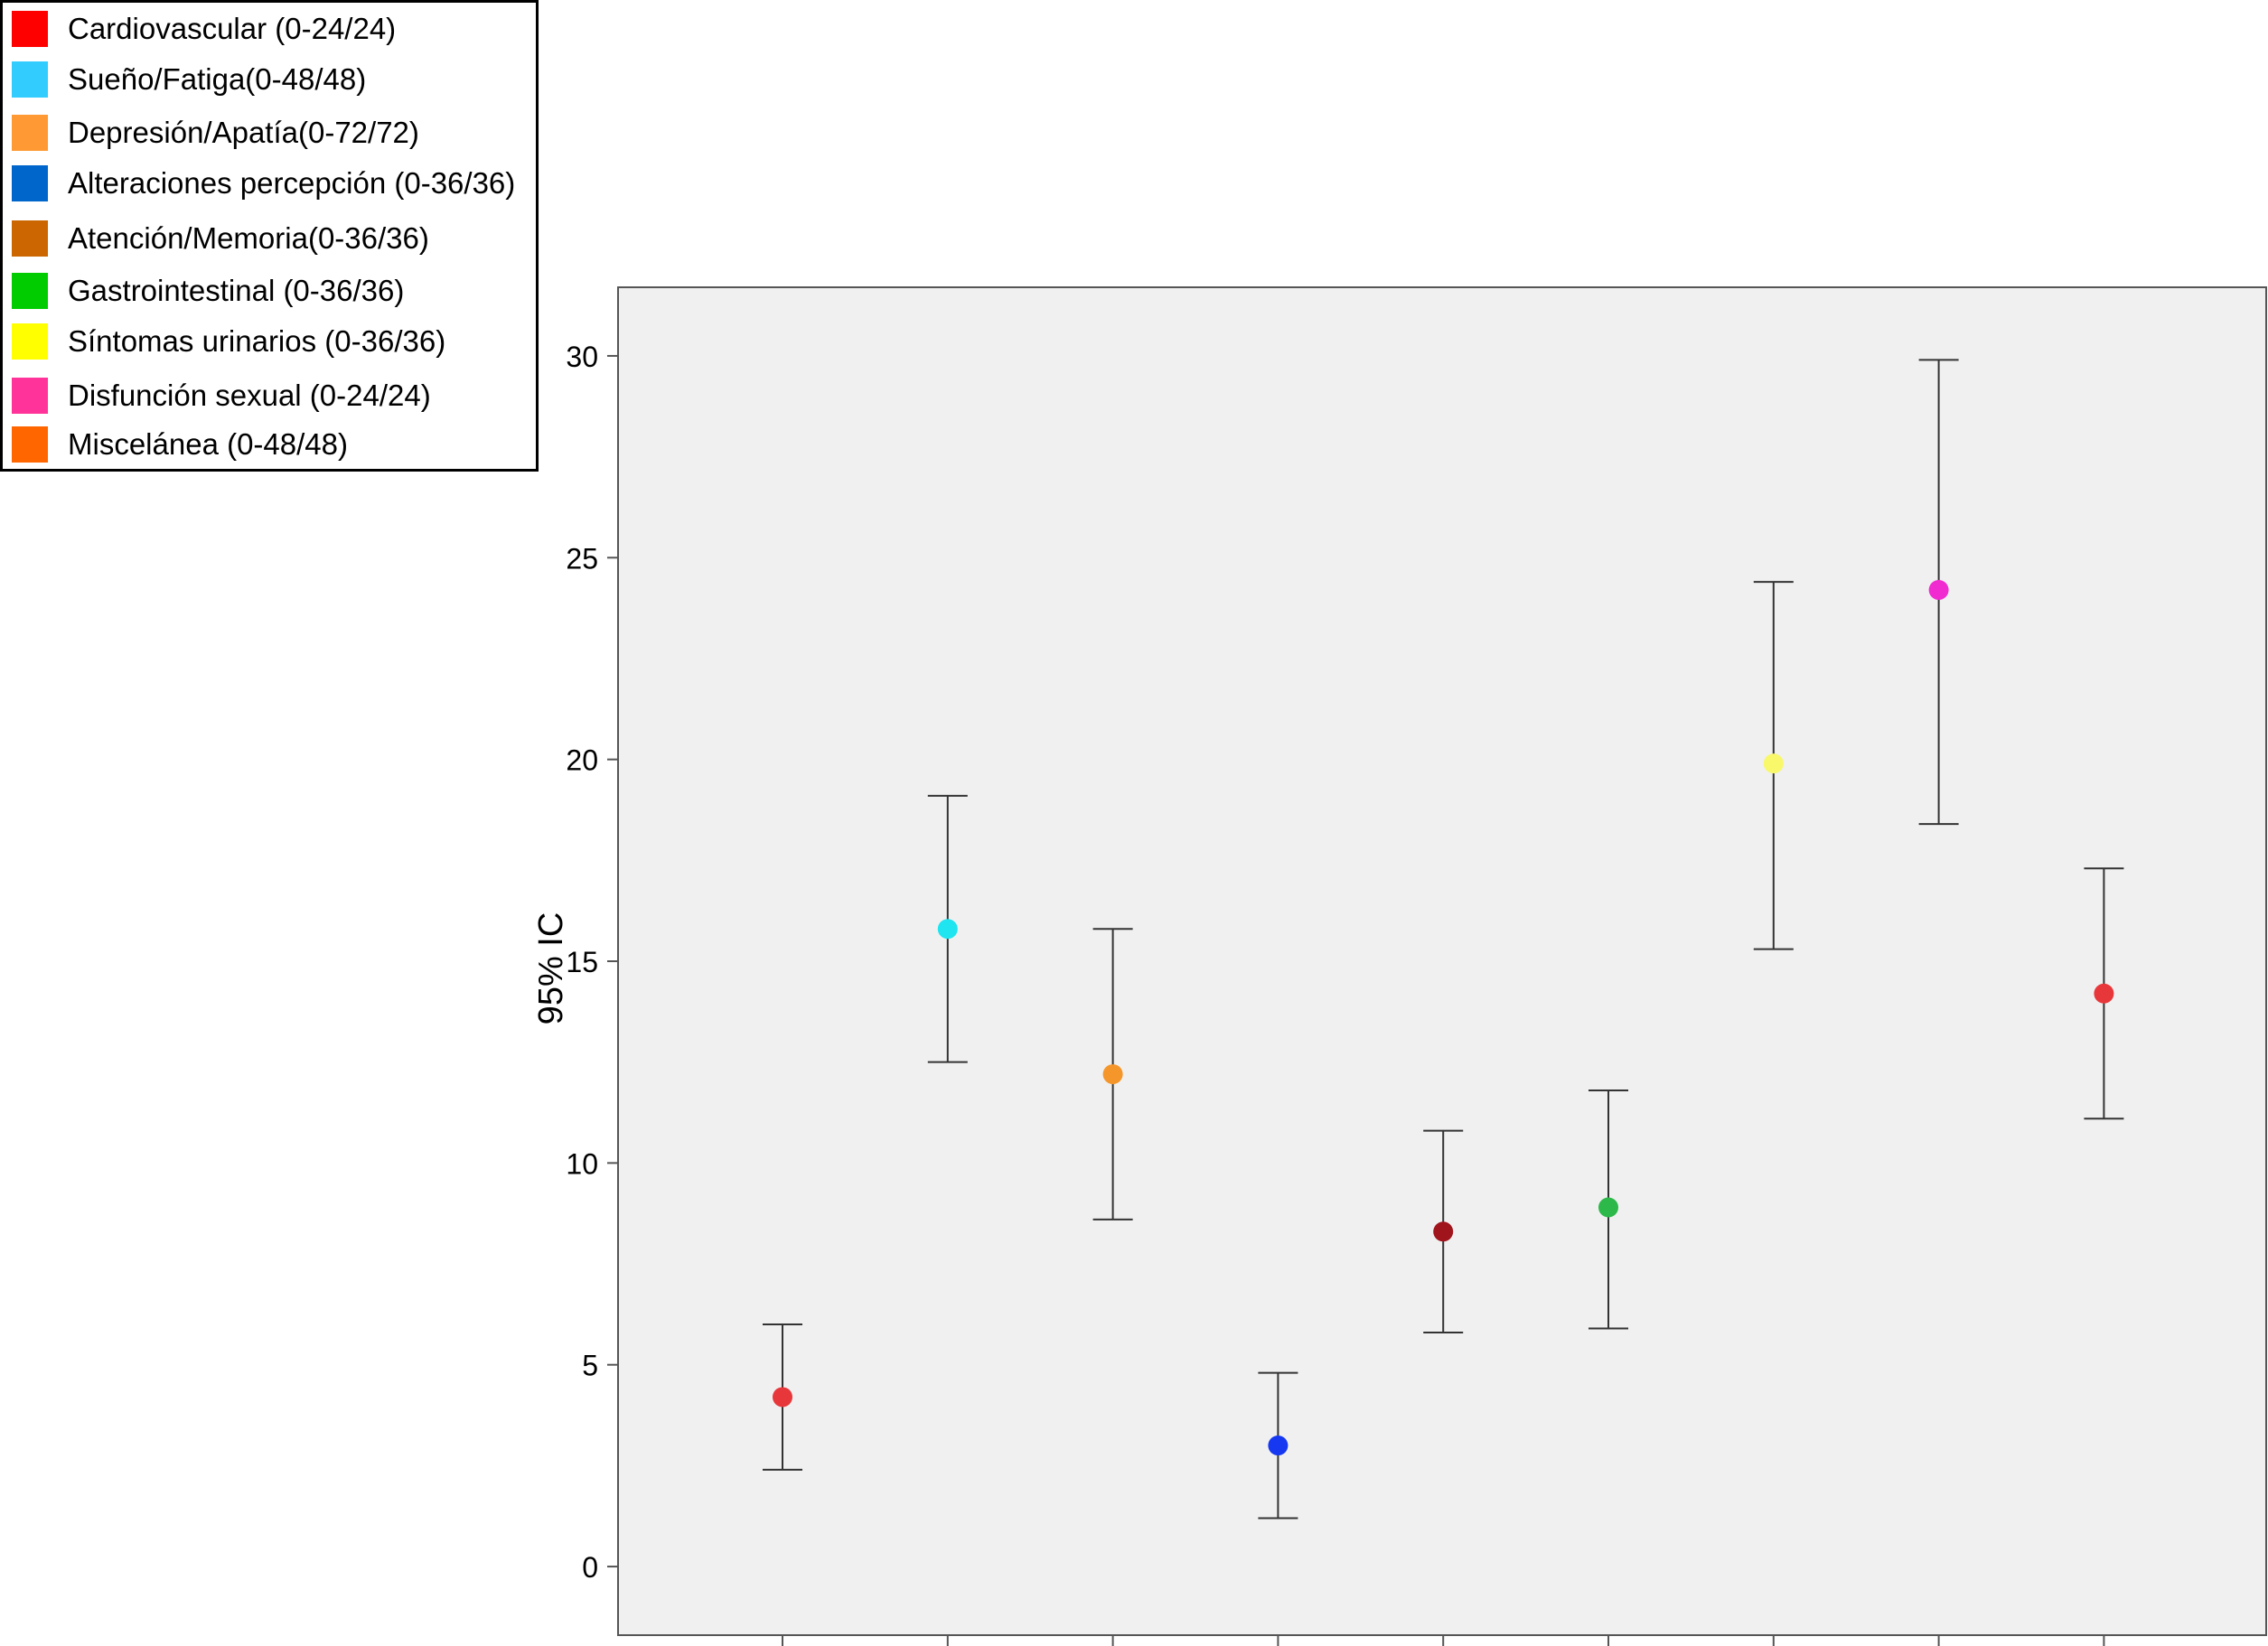 This screenshot has width=2268, height=1646. Describe the element at coordinates (217, 79) in the screenshot. I see `legend-label: Sueño/Fatiga(0-48/48)` at that location.